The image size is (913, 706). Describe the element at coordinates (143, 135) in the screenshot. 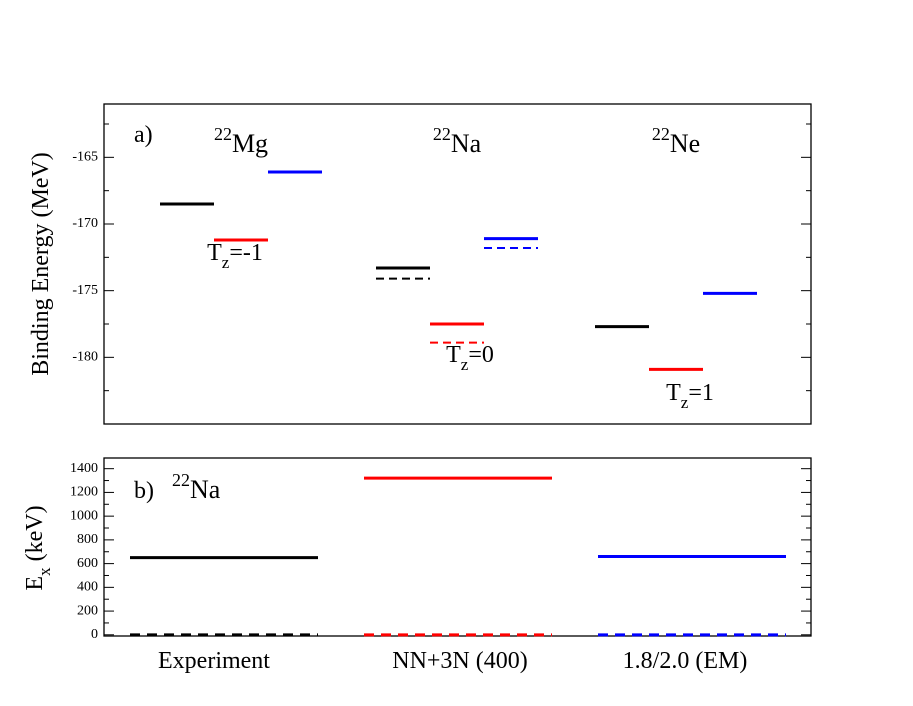

I see `panel-label: a)` at that location.